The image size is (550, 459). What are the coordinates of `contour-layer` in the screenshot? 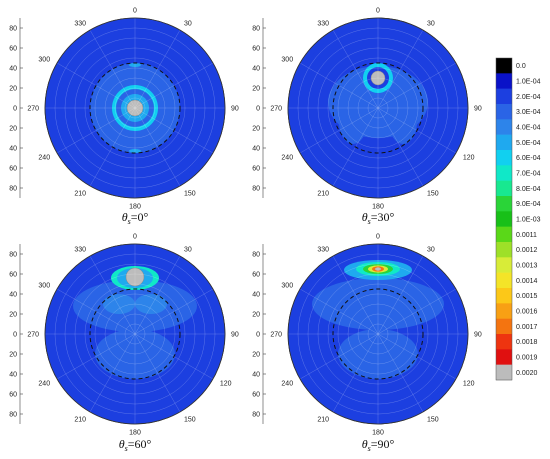 It's located at (135, 334).